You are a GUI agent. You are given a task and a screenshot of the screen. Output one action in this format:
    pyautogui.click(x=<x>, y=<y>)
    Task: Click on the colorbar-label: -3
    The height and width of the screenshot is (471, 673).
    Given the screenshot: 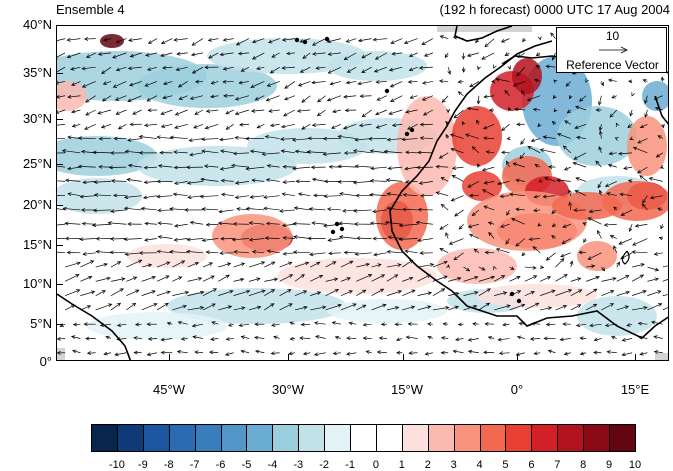 What is the action you would take?
    pyautogui.click(x=298, y=465)
    